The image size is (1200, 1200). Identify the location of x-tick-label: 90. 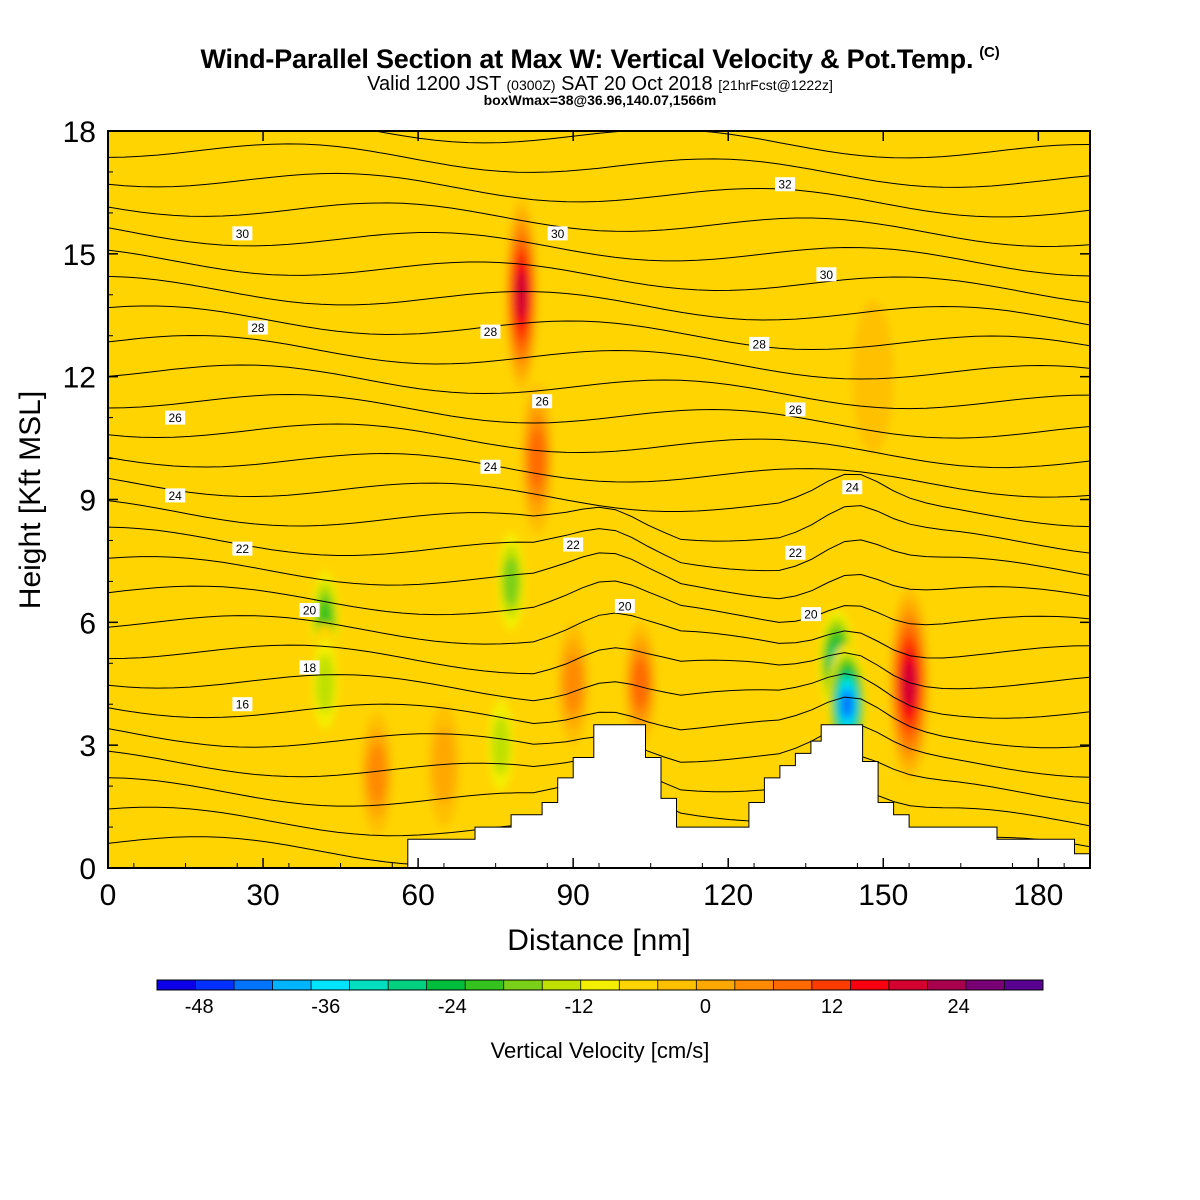
(572, 895).